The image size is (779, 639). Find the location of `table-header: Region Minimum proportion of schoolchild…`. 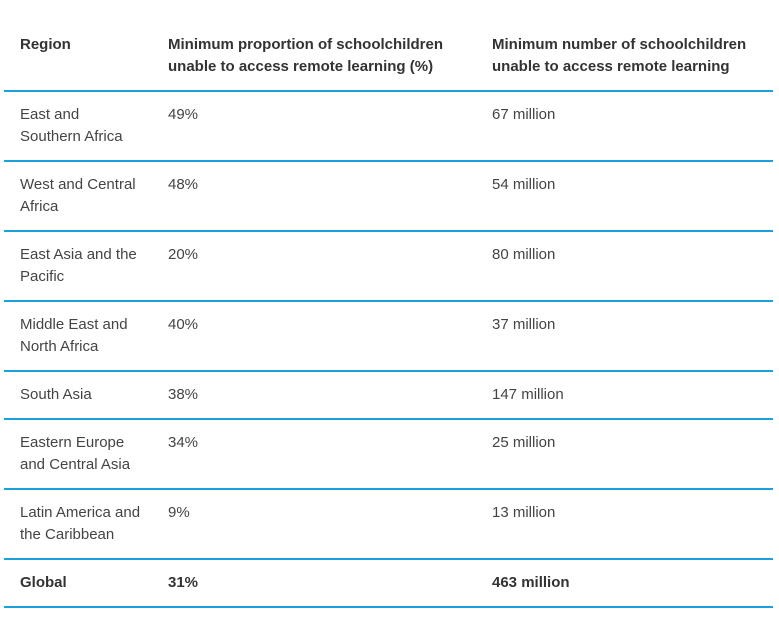

table-header: Region Minimum proportion of schoolchild… is located at coordinates (388, 58).